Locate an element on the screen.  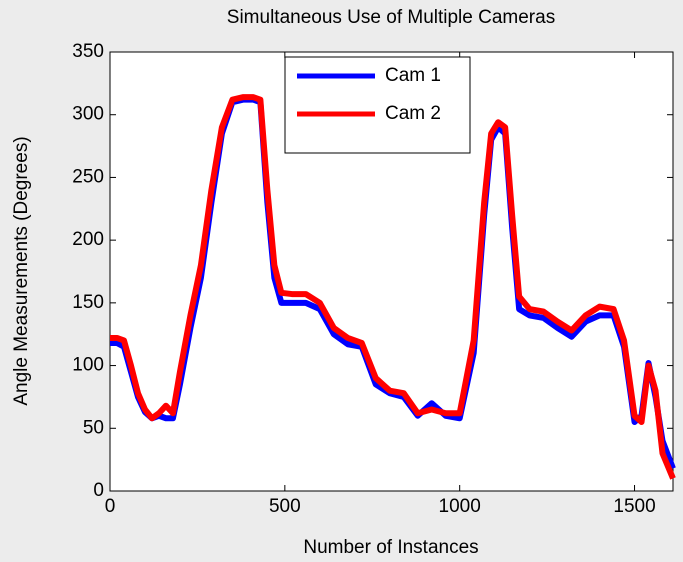
x-tick-label: 1000 is located at coordinates (460, 506).